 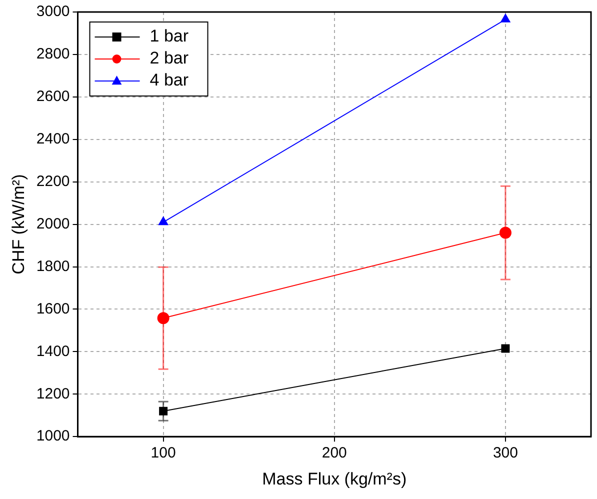 What do you see at coordinates (53, 393) in the screenshot?
I see `y-tick-label: 1200` at bounding box center [53, 393].